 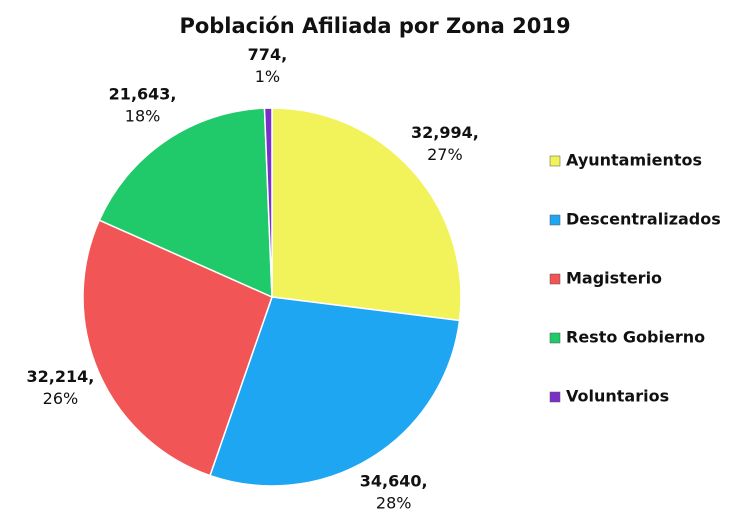 What do you see at coordinates (643, 219) in the screenshot?
I see `legend-label: Descentralizados` at bounding box center [643, 219].